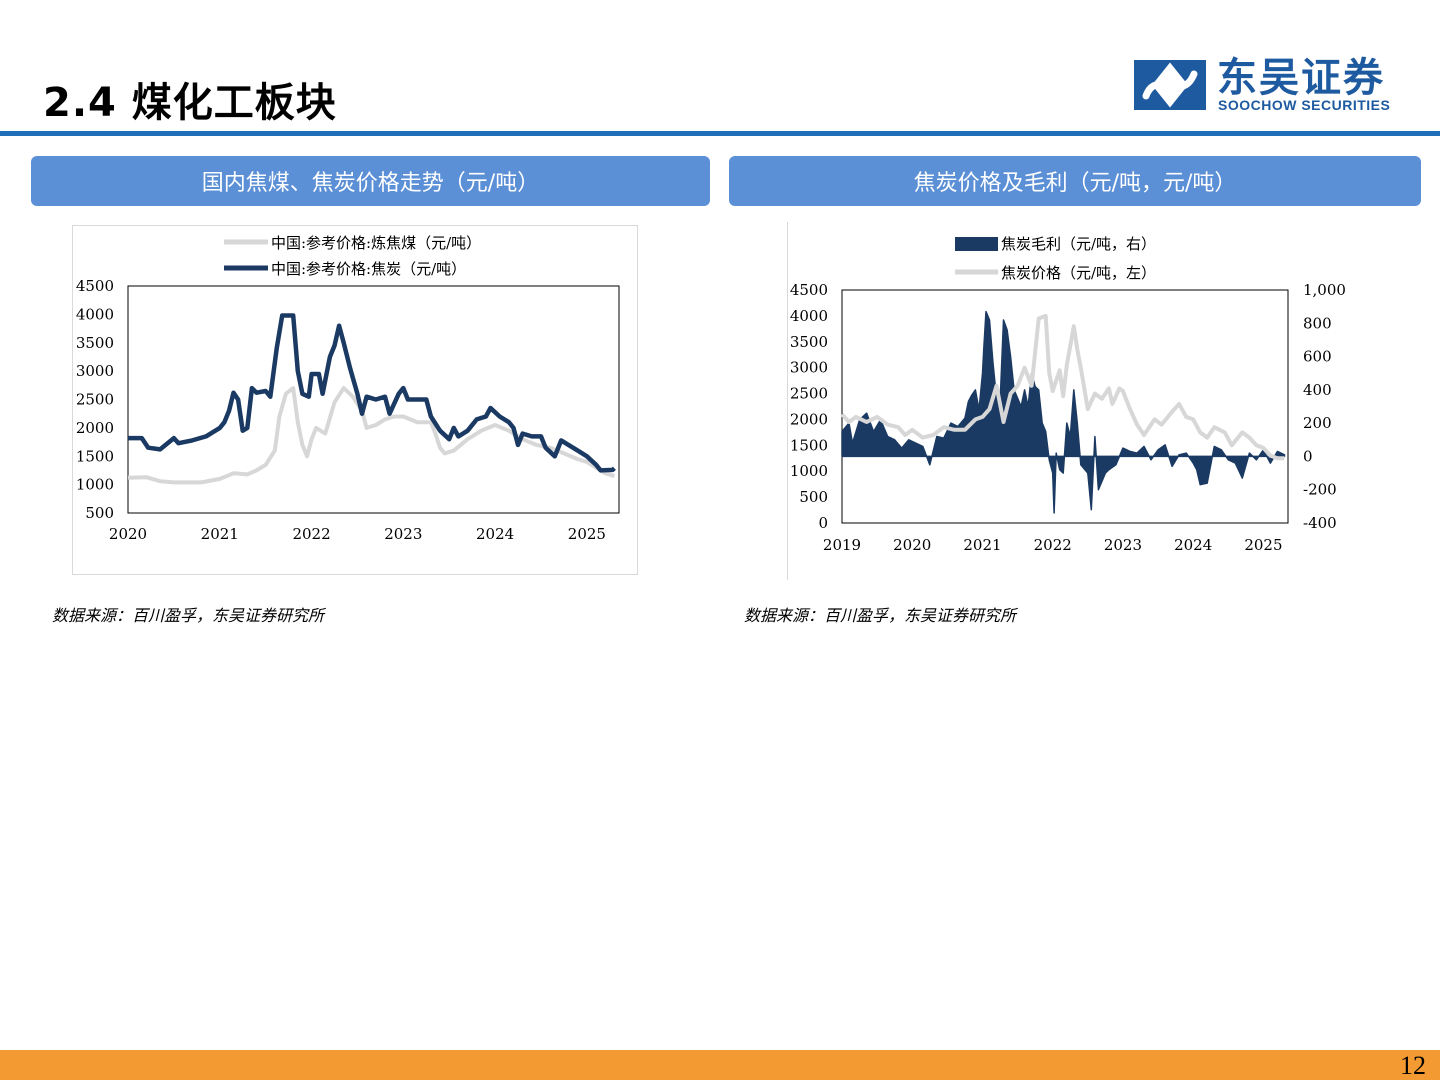 This screenshot has width=1440, height=1080. What do you see at coordinates (1304, 105) in the screenshot?
I see `logo-english-text: SOOCHOW SECURITIES` at bounding box center [1304, 105].